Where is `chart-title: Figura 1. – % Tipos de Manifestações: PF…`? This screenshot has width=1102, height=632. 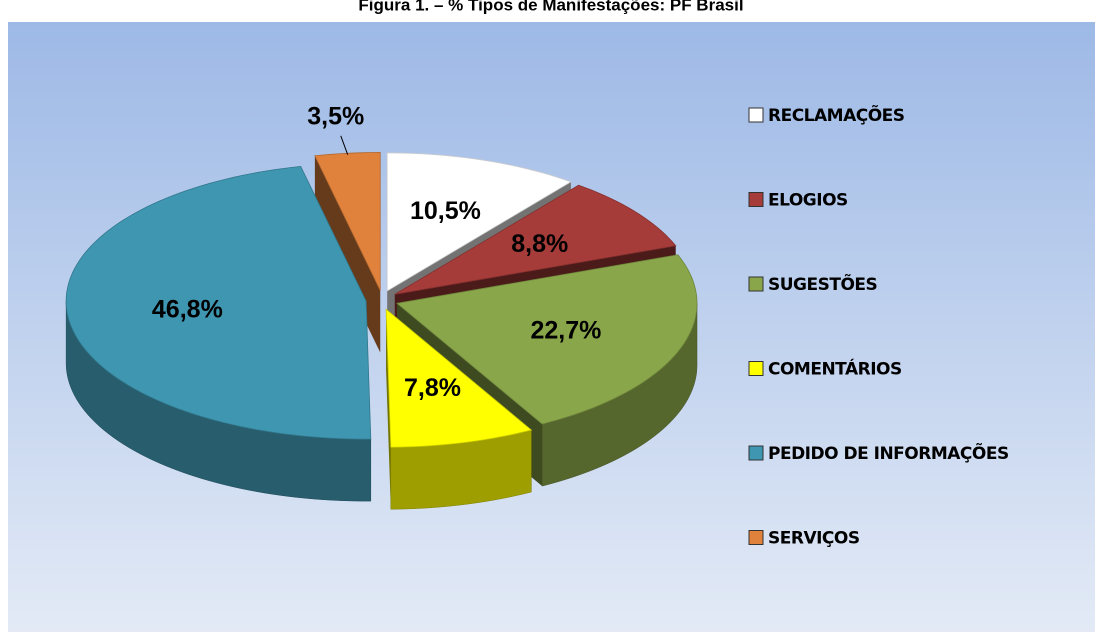
chart-title: Figura 1. – % Tipos de Manifestações: PF… is located at coordinates (550, 7).